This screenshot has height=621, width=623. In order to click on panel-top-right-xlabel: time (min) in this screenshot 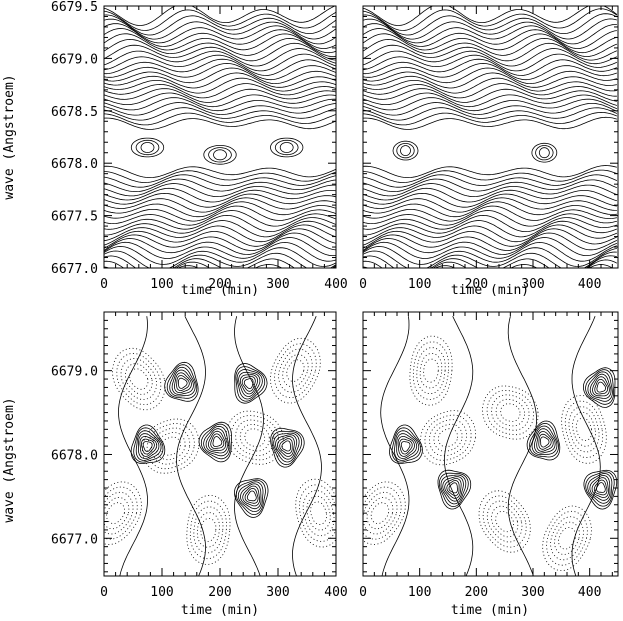, I will do `click(490, 290)`.